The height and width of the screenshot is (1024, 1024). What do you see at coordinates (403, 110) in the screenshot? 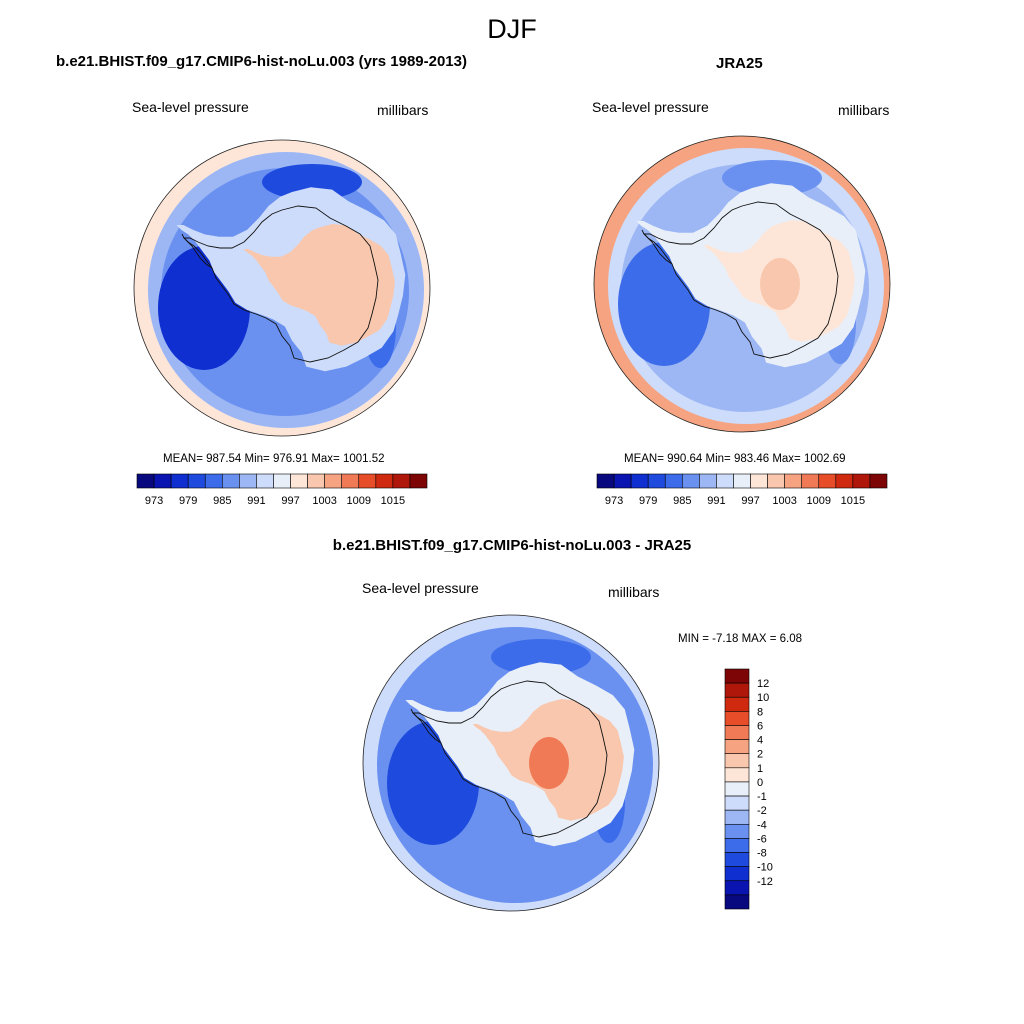
I see `model-units-label: millibars` at bounding box center [403, 110].